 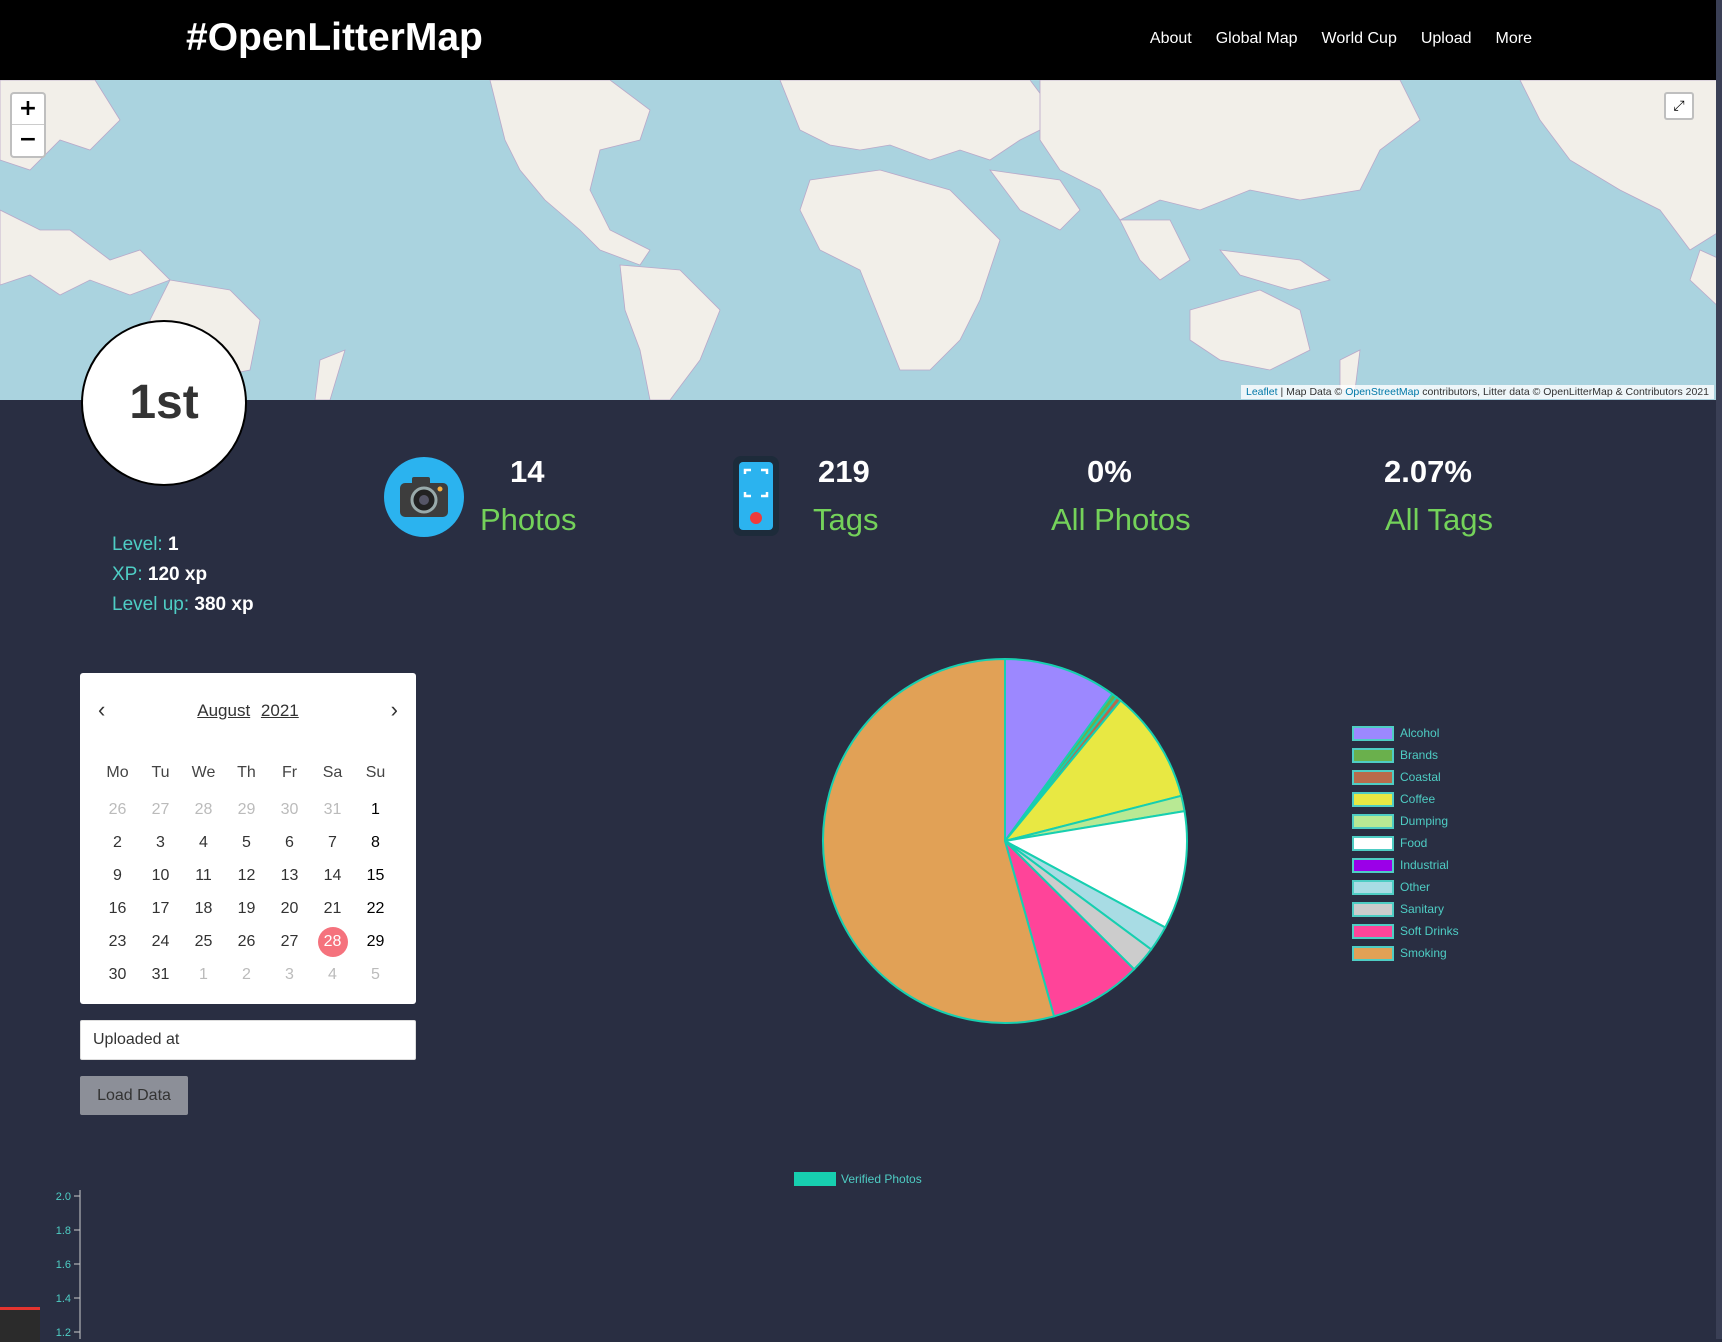 What do you see at coordinates (1405, 777) in the screenshot?
I see `legend-item-coastal: Coastal` at bounding box center [1405, 777].